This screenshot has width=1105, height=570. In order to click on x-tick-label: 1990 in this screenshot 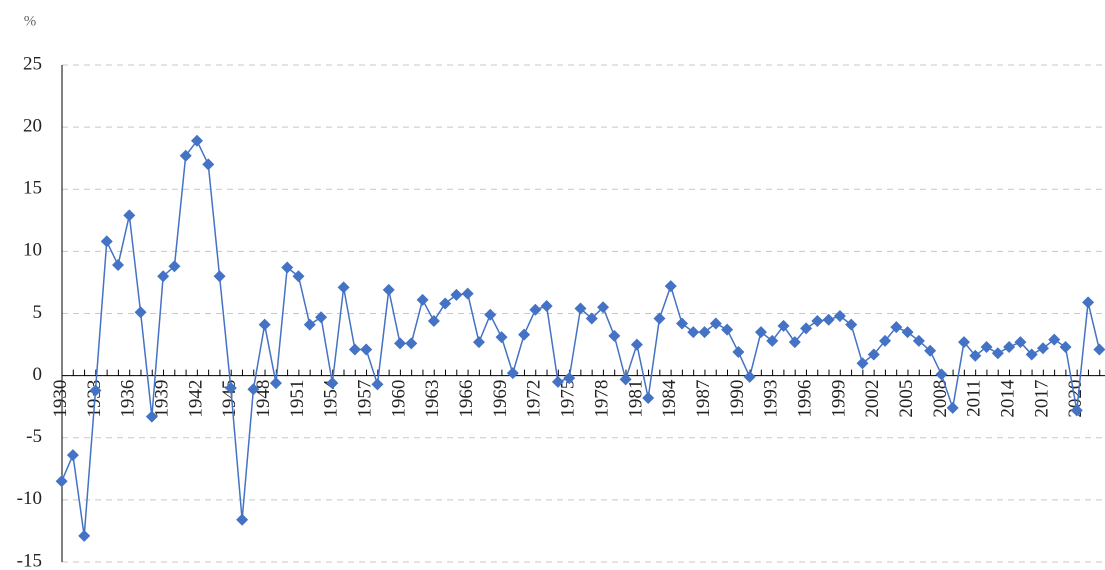, I will do `click(737, 399)`.